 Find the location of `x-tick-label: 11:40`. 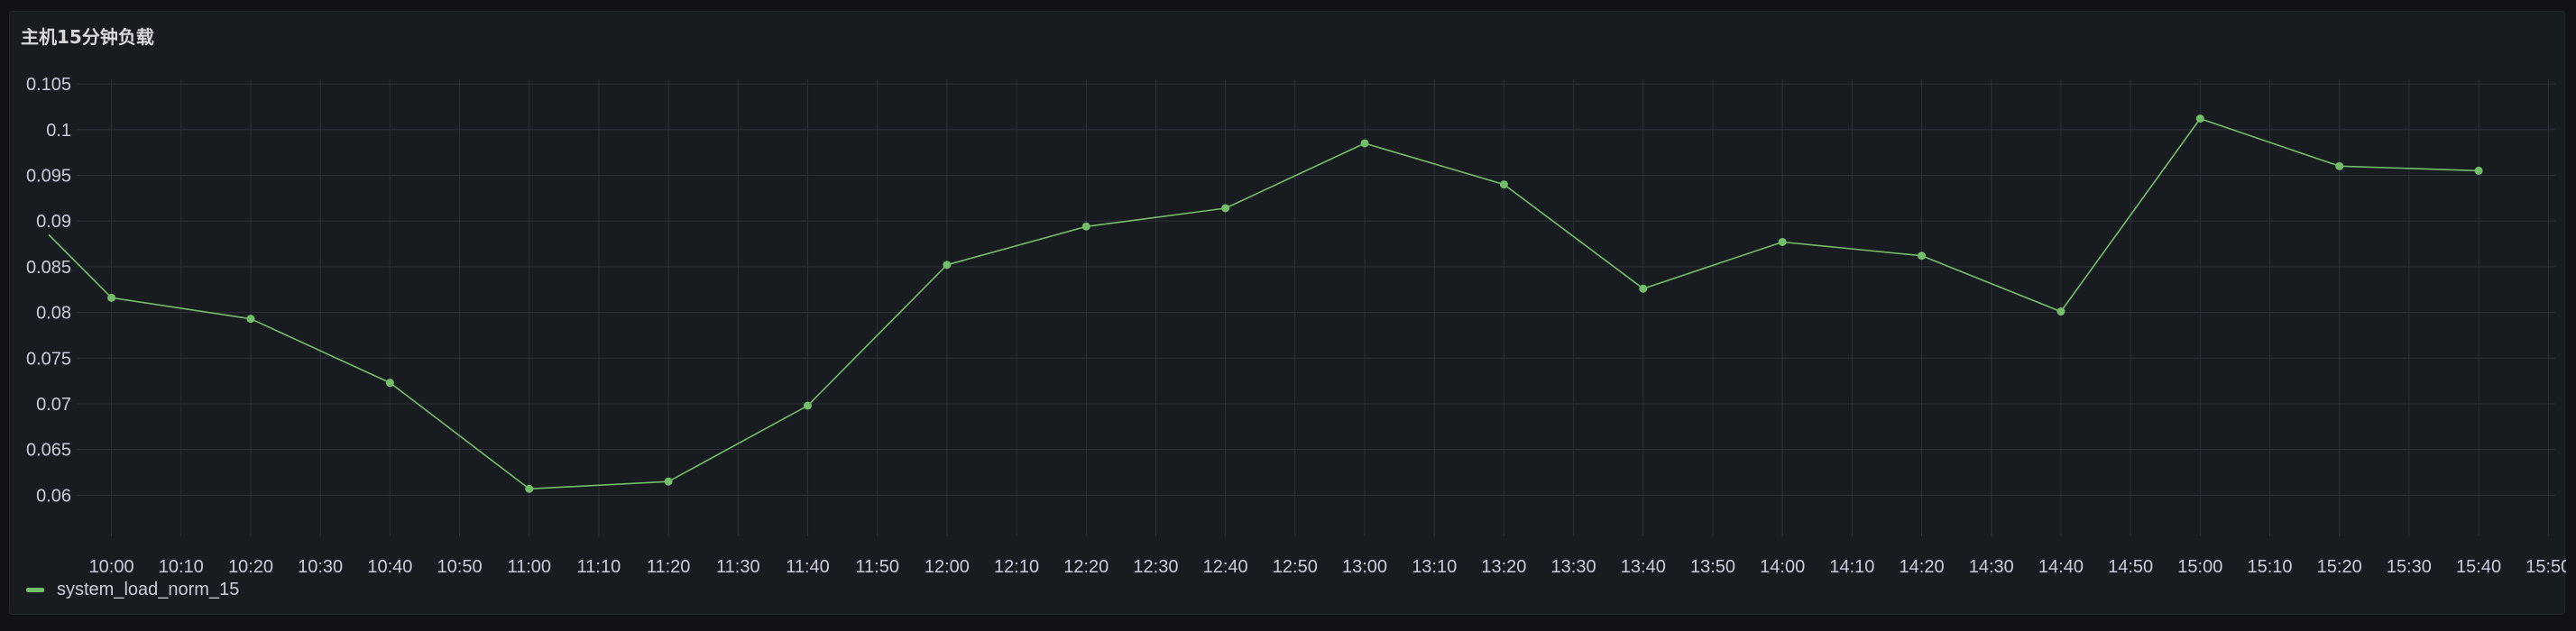

x-tick-label: 11:40 is located at coordinates (808, 567).